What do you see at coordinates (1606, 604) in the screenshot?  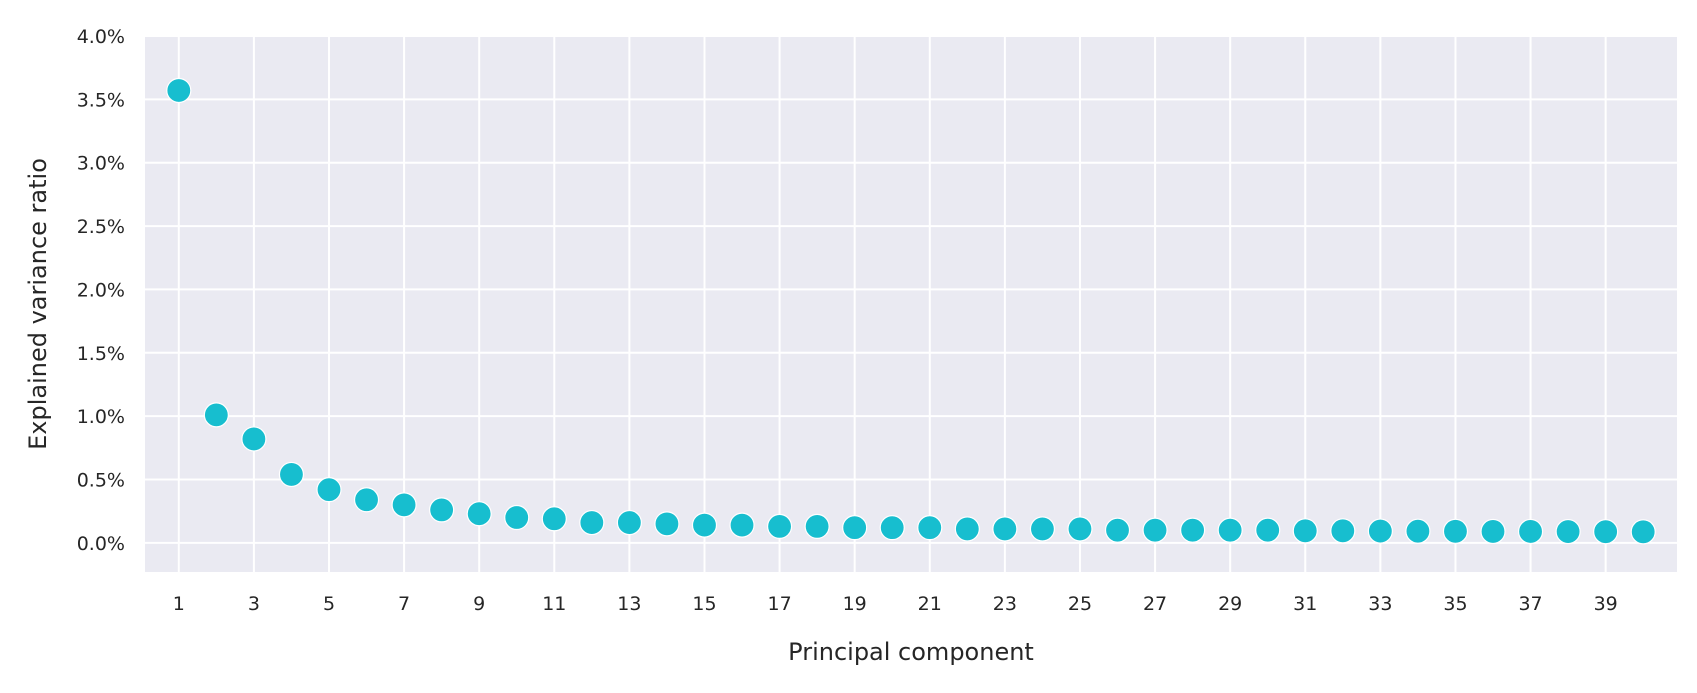 I see `x-tick-label: 39` at bounding box center [1606, 604].